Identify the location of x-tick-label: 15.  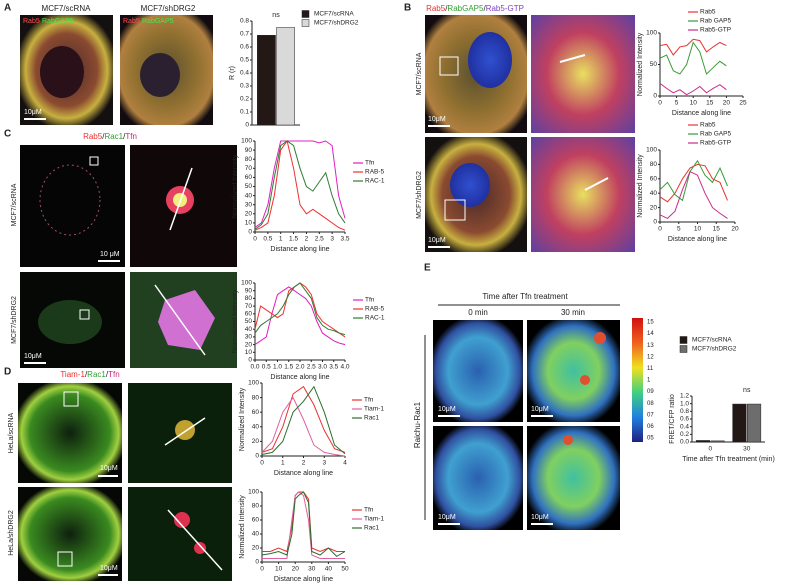
(717, 229).